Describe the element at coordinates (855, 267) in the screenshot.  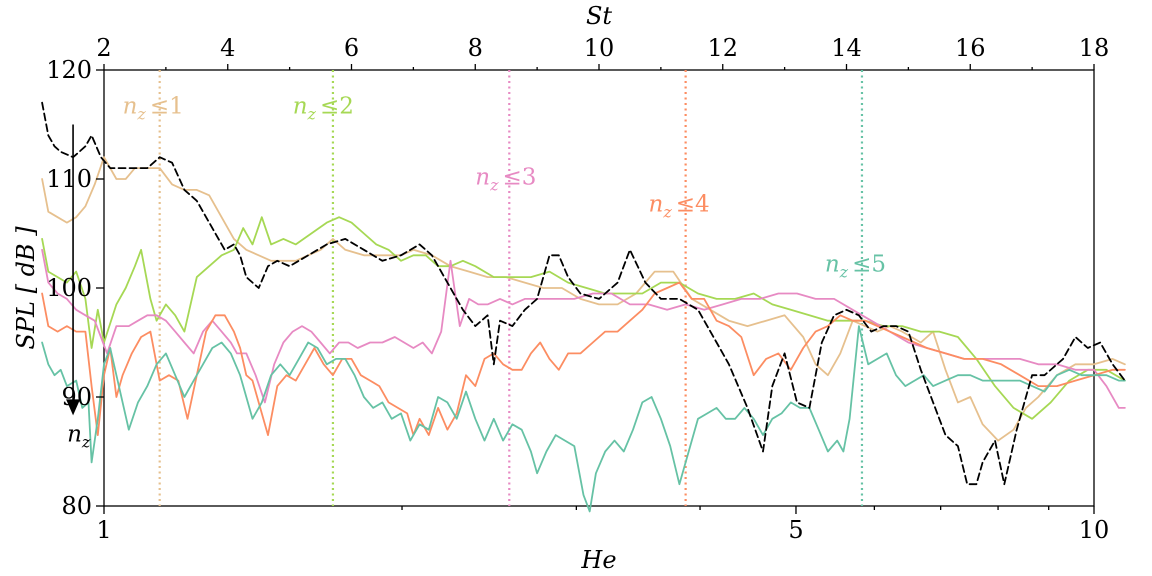
I see `cutoff-label-5: nz ≤5` at that location.